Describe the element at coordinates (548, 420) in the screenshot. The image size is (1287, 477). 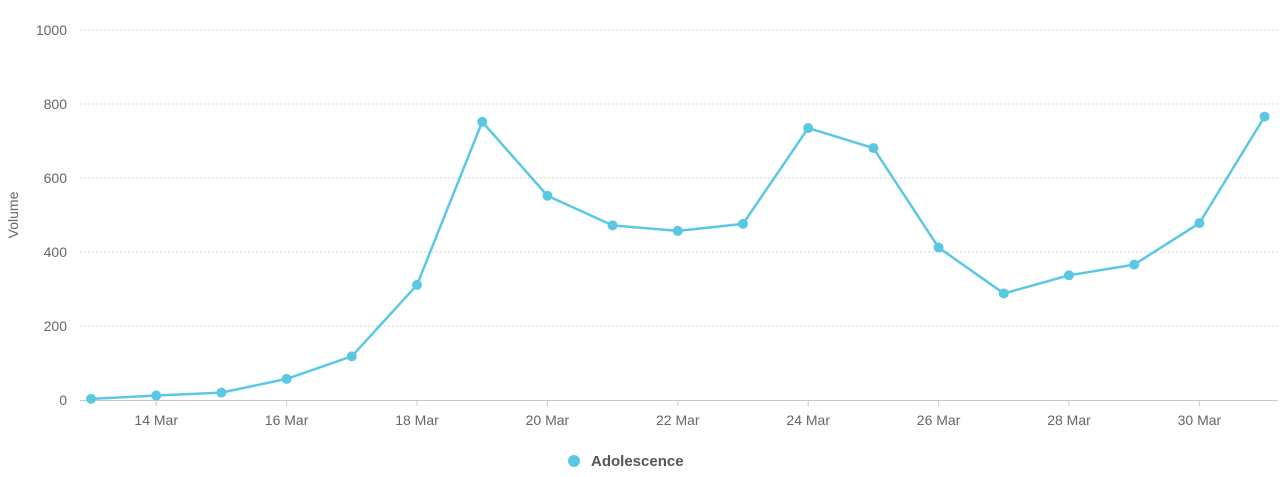
I see `x-tick-label: 20 Mar` at that location.